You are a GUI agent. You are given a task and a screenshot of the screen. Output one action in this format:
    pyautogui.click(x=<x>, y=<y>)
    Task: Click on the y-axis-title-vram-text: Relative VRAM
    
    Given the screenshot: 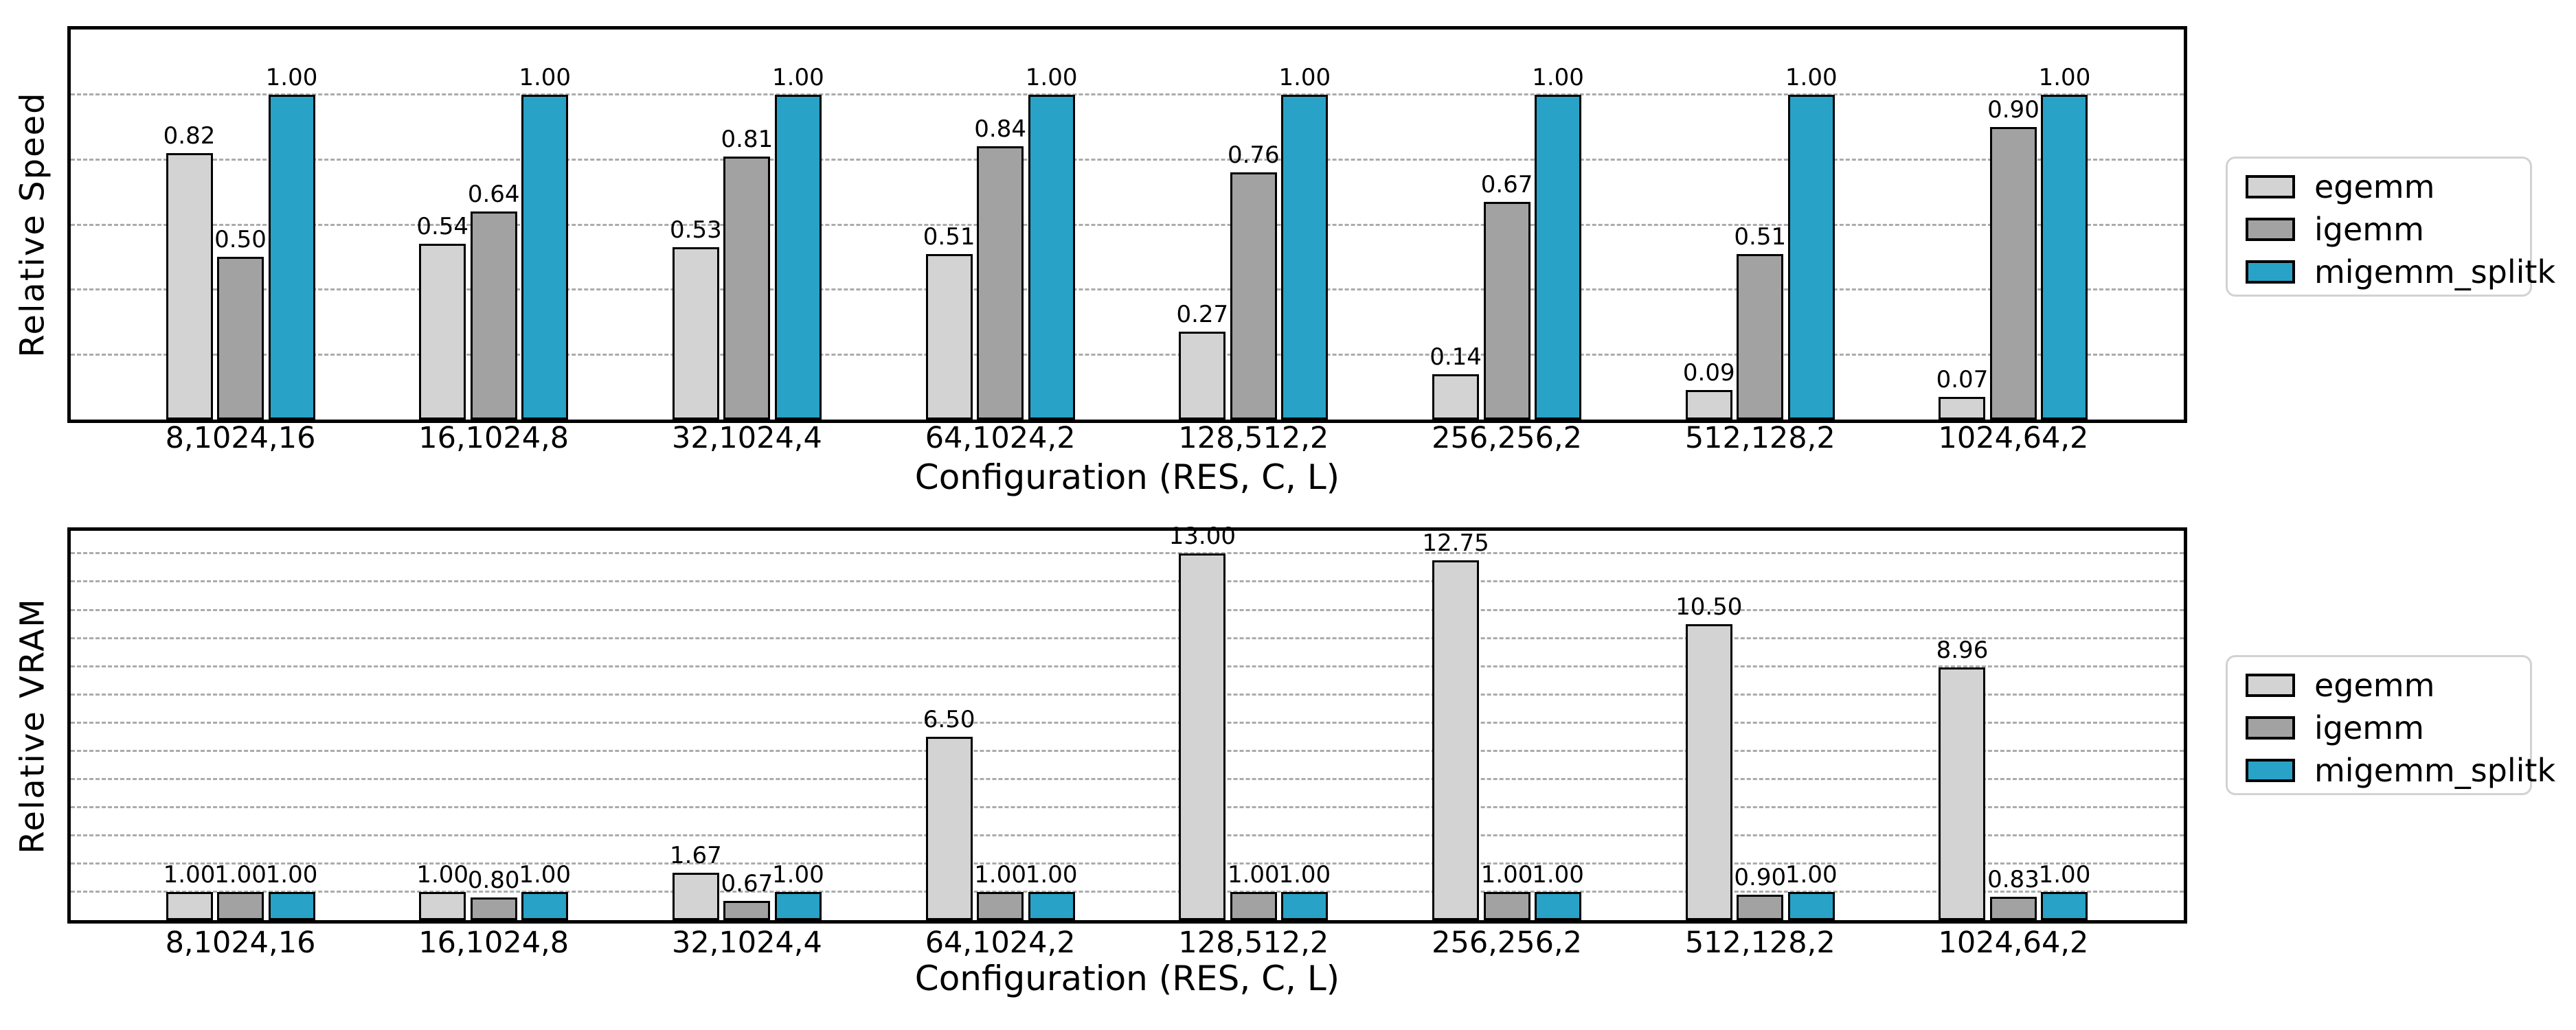 What is the action you would take?
    pyautogui.click(x=33, y=725)
    